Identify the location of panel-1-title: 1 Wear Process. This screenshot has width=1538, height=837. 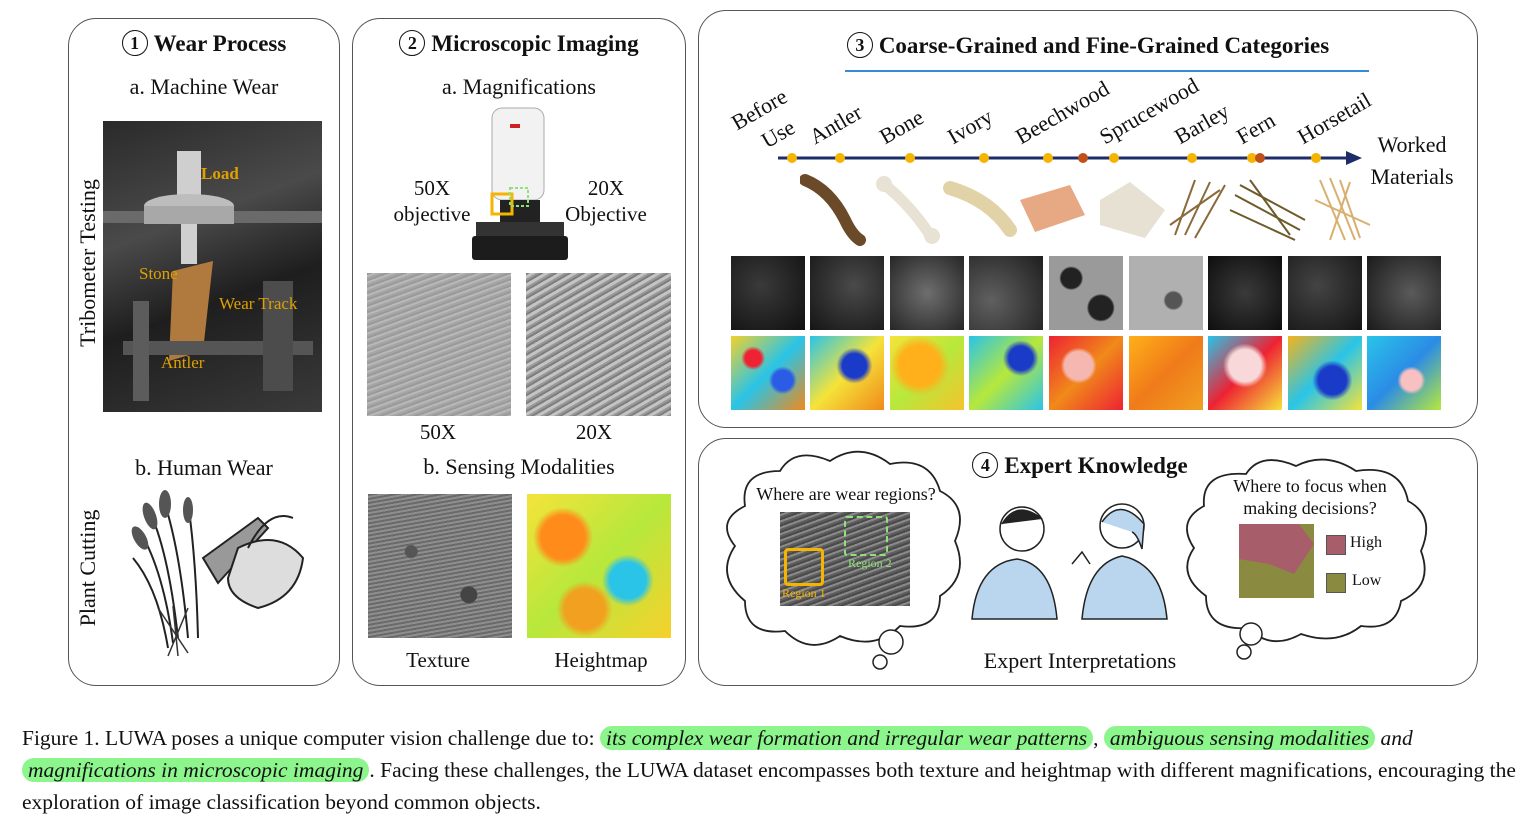
(204, 43).